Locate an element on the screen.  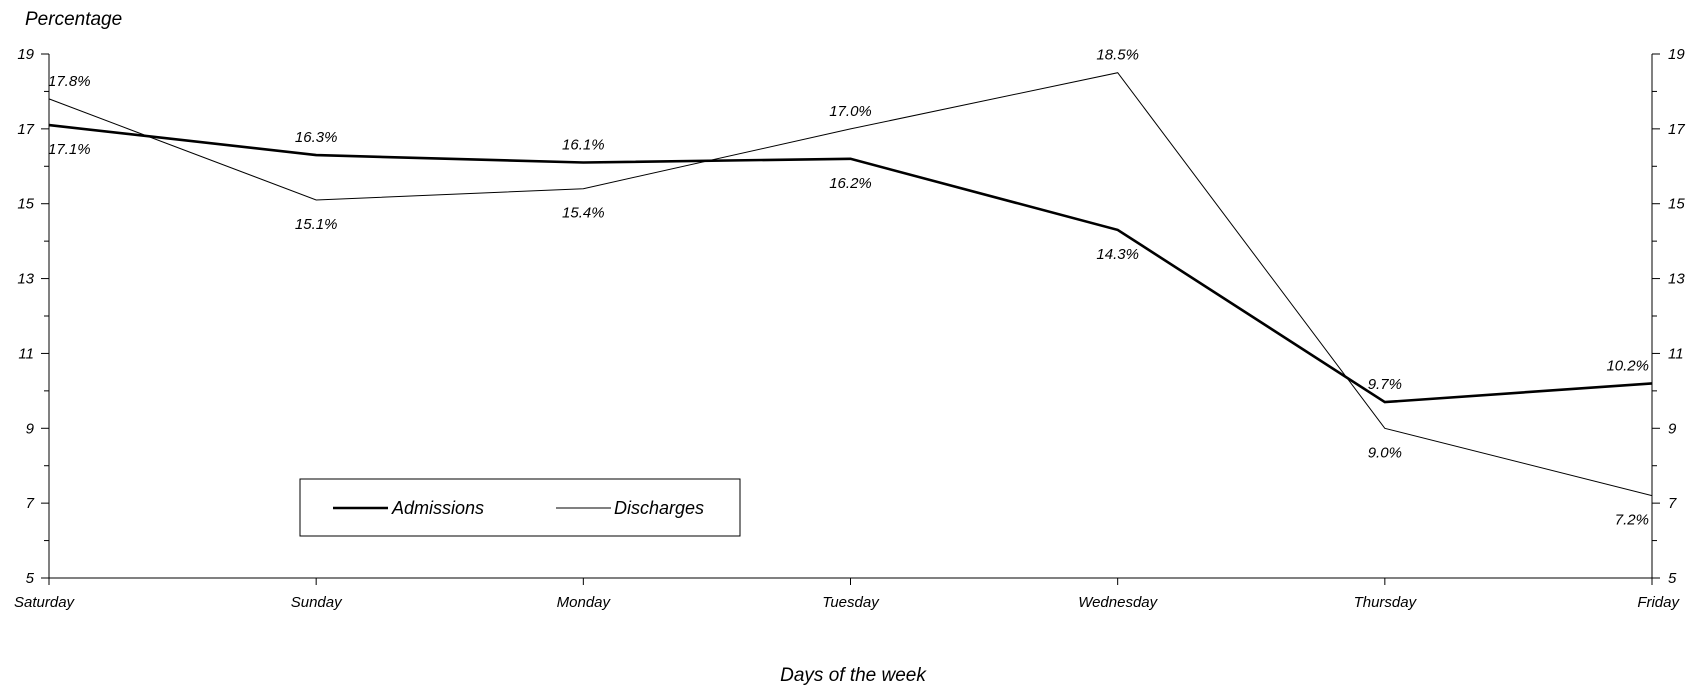
y-tick-label-left: 19 is located at coordinates (25, 54).